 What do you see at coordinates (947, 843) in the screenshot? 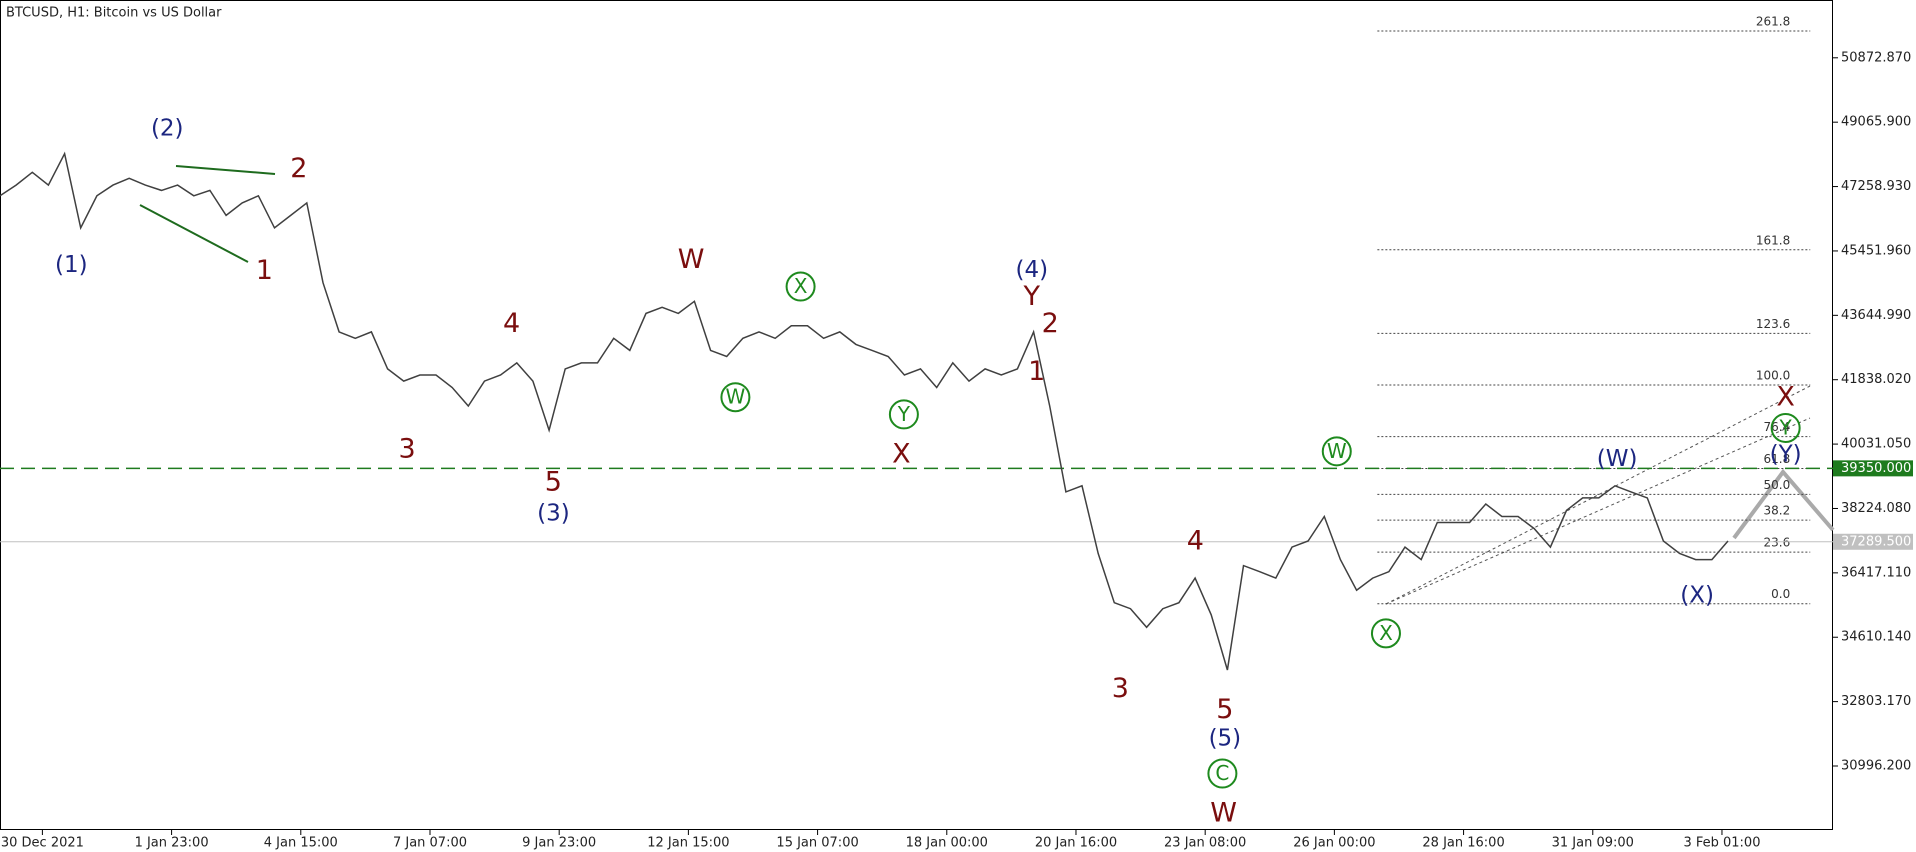
I see `x-tick-label: 18 Jan 00:00` at bounding box center [947, 843].